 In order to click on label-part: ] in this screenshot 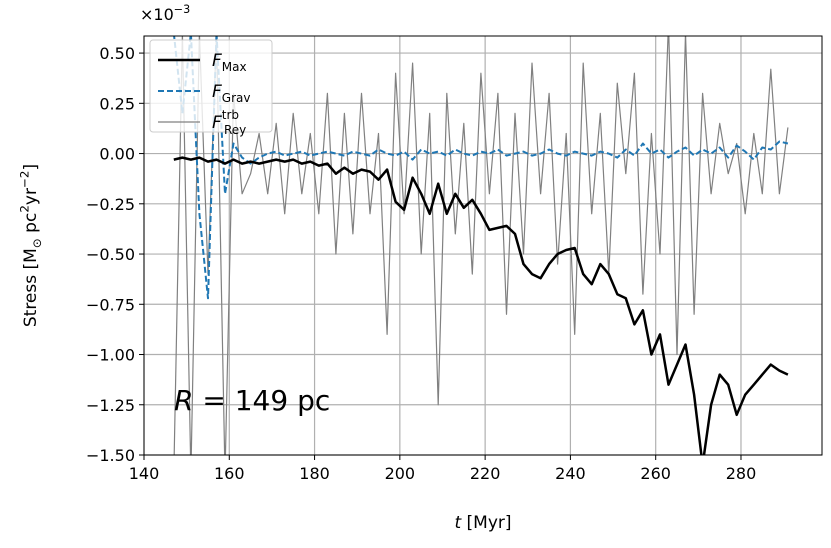, I will do `click(31, 167)`.